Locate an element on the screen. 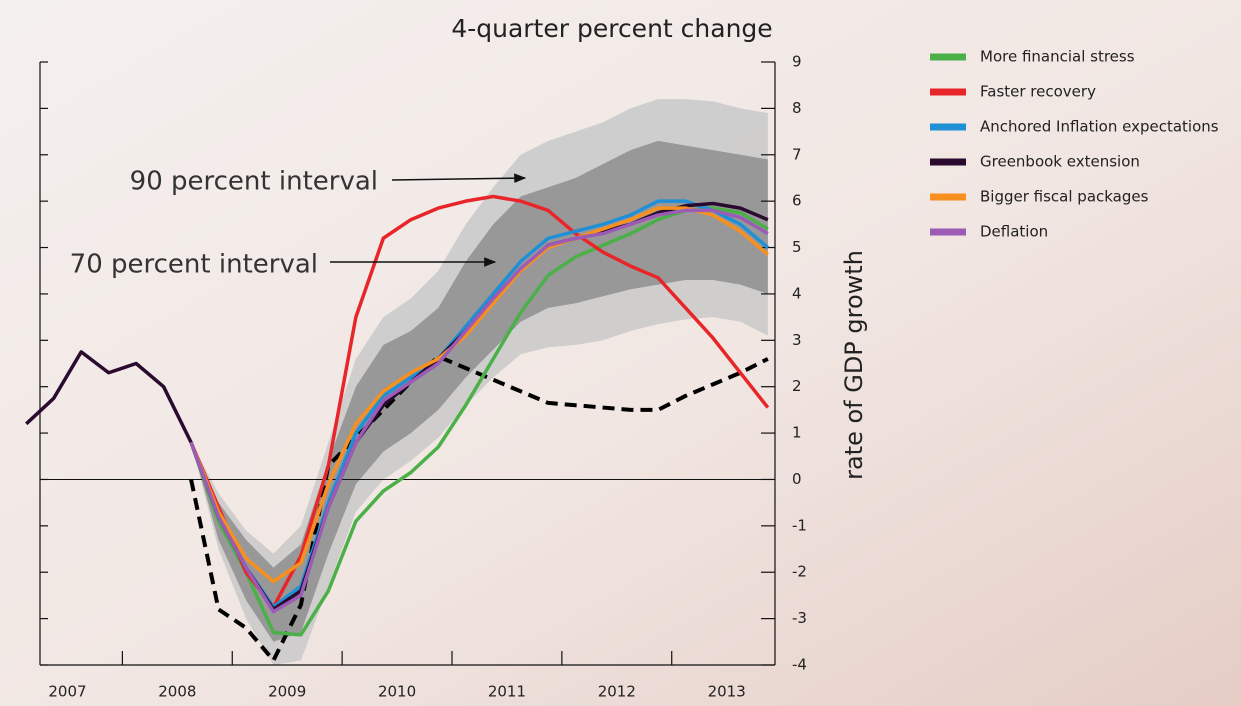  legend-label: Faster recovery is located at coordinates (1038, 92).